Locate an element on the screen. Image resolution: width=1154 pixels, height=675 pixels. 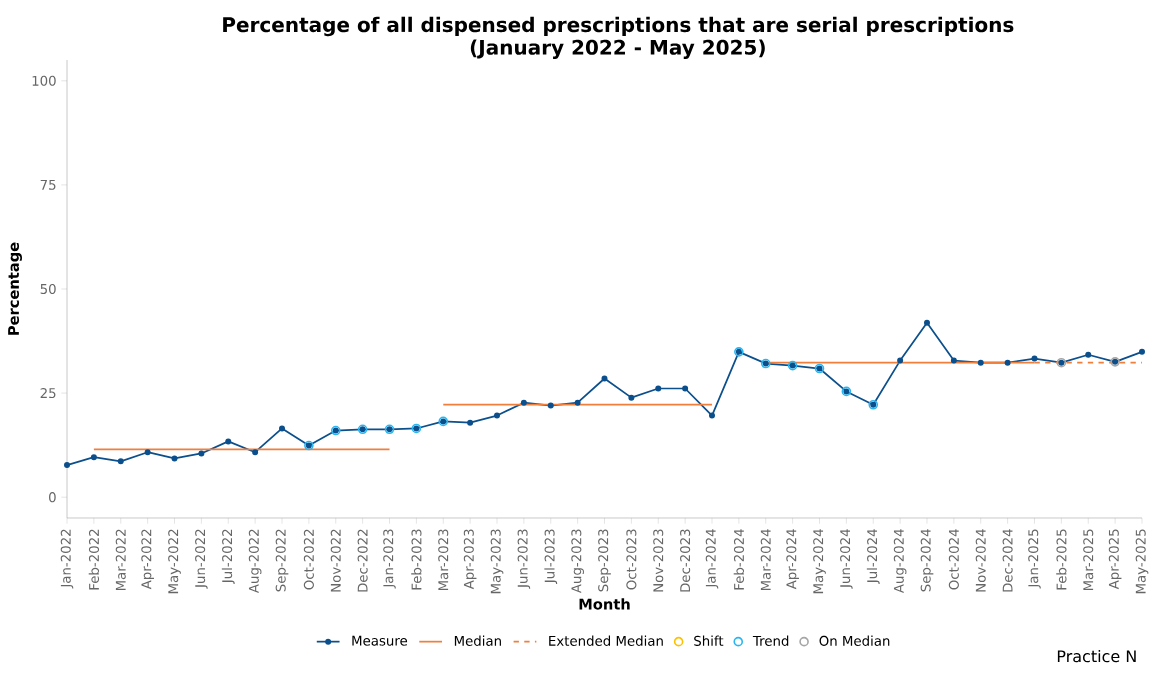
legend-label: Measure is located at coordinates (380, 640).